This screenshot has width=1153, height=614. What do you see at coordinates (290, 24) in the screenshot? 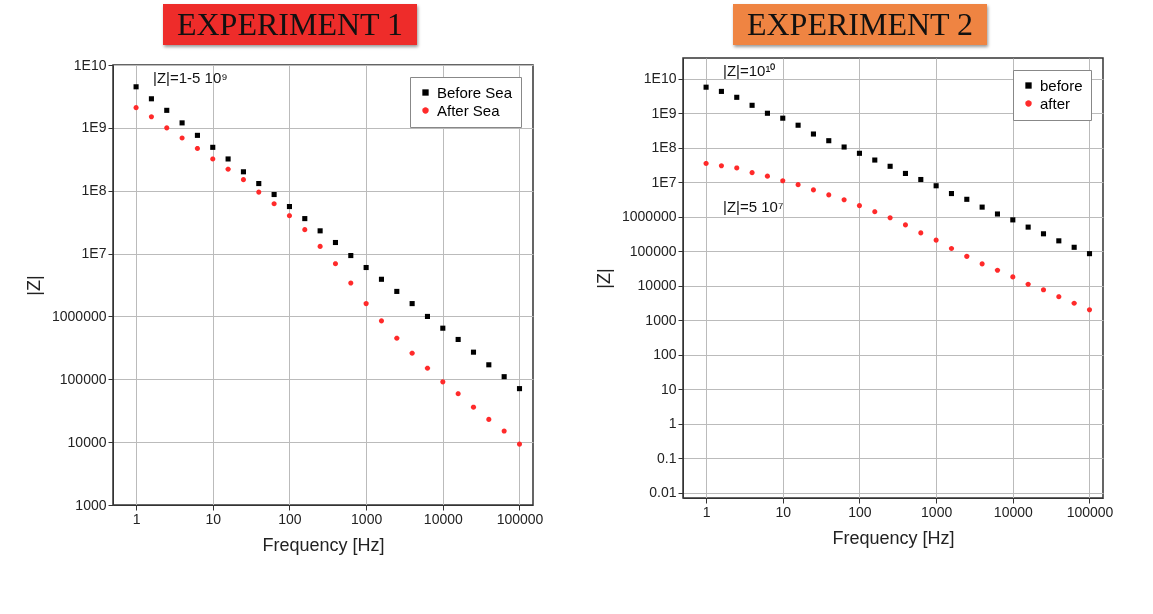
I see `chart-title: EXPERIMENT 1` at bounding box center [290, 24].